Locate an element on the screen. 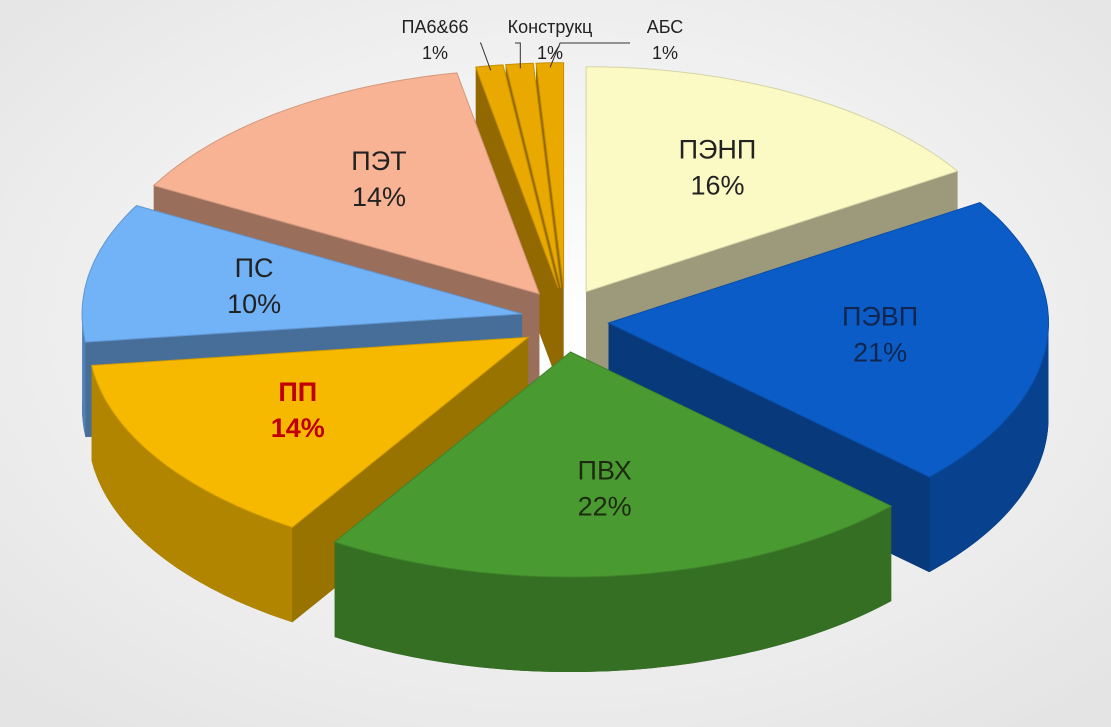  slice-label: ПС is located at coordinates (254, 268).